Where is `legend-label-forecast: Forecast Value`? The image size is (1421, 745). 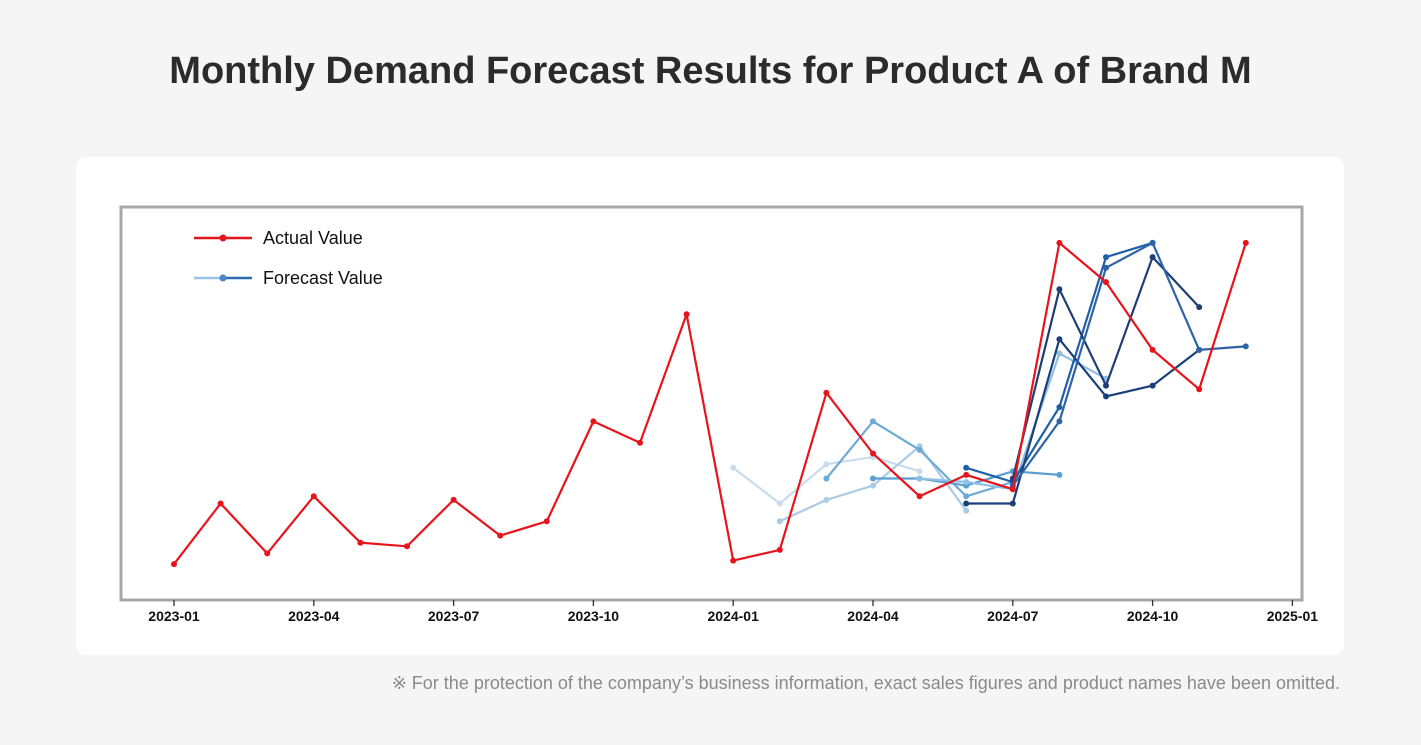 legend-label-forecast: Forecast Value is located at coordinates (323, 278).